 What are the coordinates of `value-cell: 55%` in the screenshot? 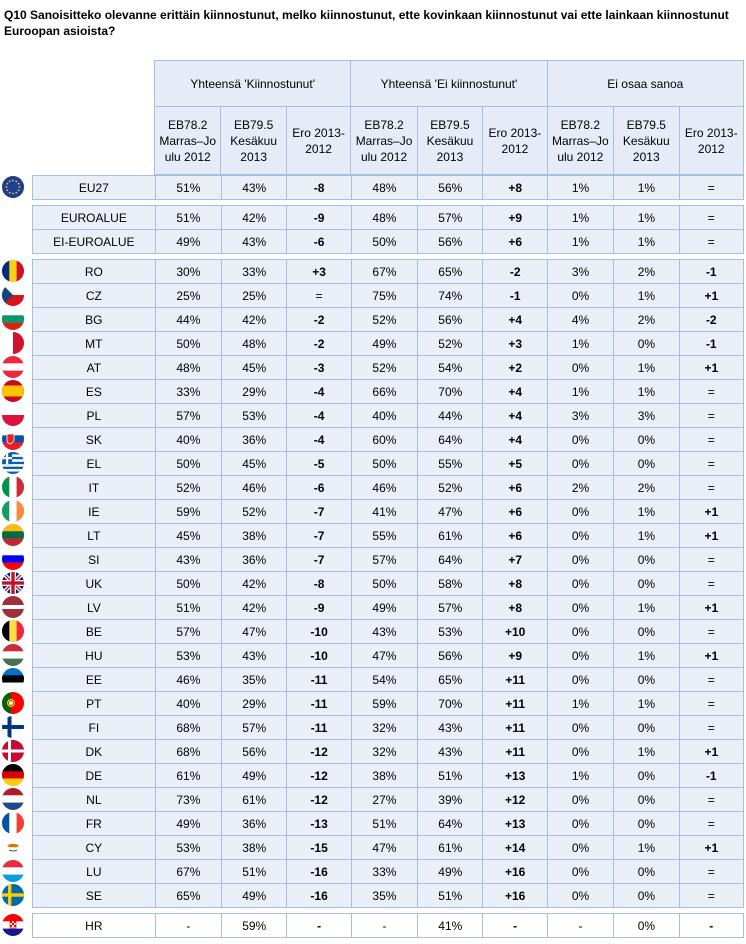 It's located at (450, 463).